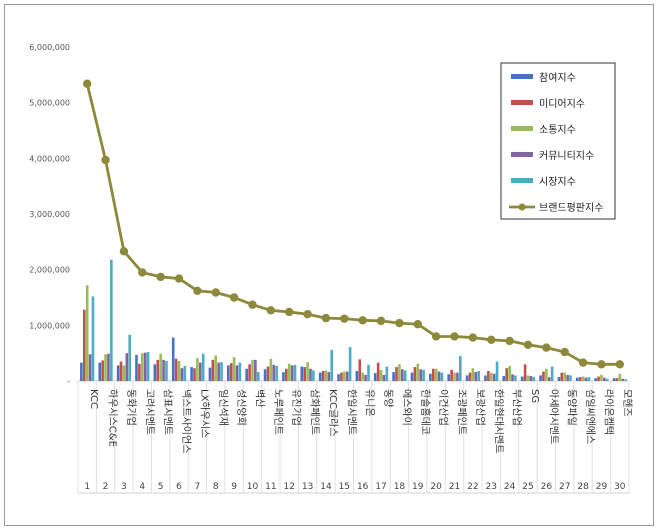 Image resolution: width=660 pixels, height=532 pixels. Describe the element at coordinates (485, 378) in the screenshot. I see `bar-참여지수-23` at that location.